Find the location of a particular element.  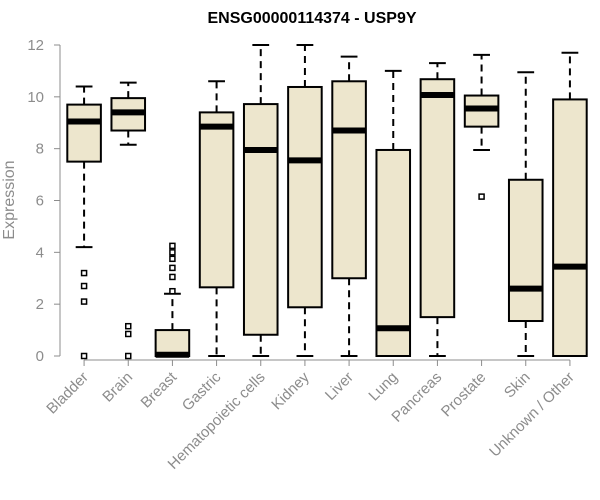

x-tick-label: Liver is located at coordinates (339, 386).